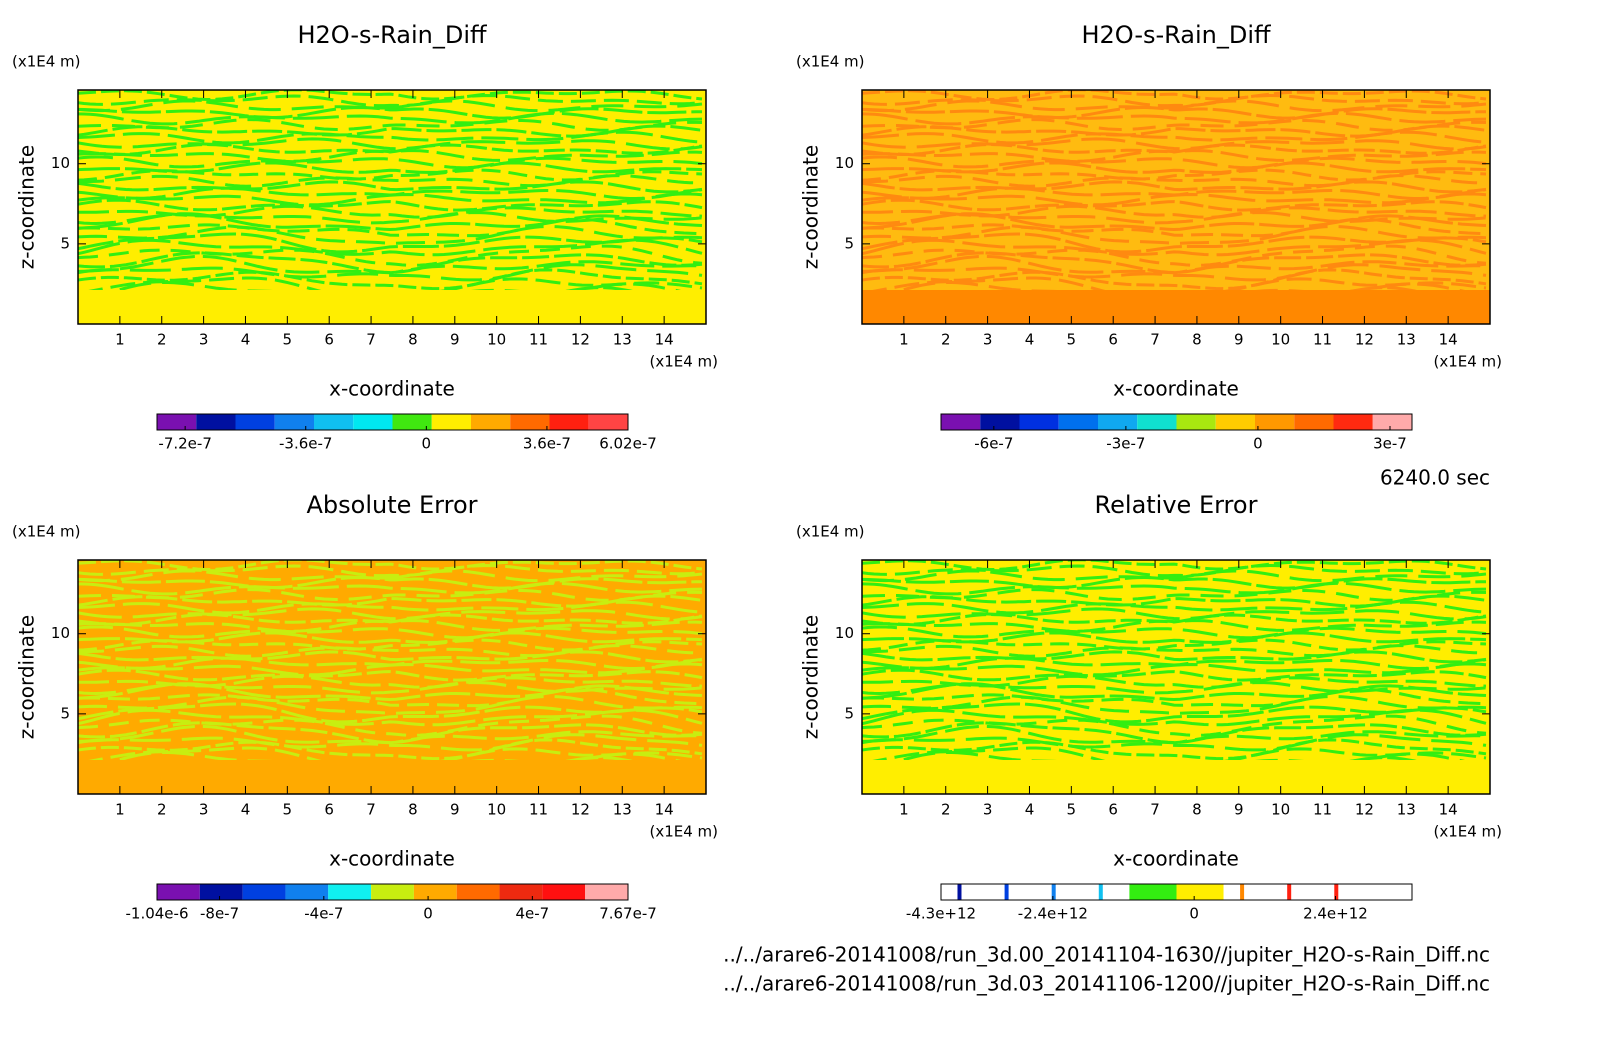 The width and height of the screenshot is (1604, 1054). I want to click on x-tick-label: 6, so click(329, 340).